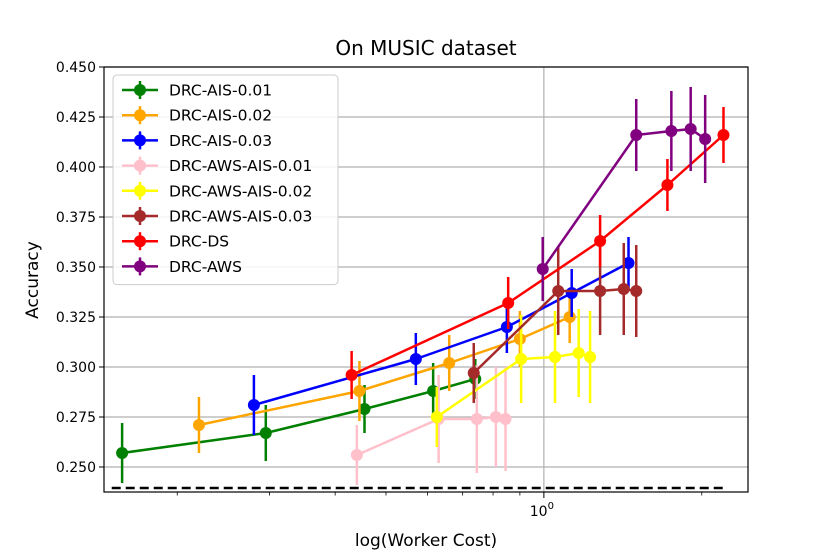  I want to click on y-tick-label: 0.425, so click(76, 118).